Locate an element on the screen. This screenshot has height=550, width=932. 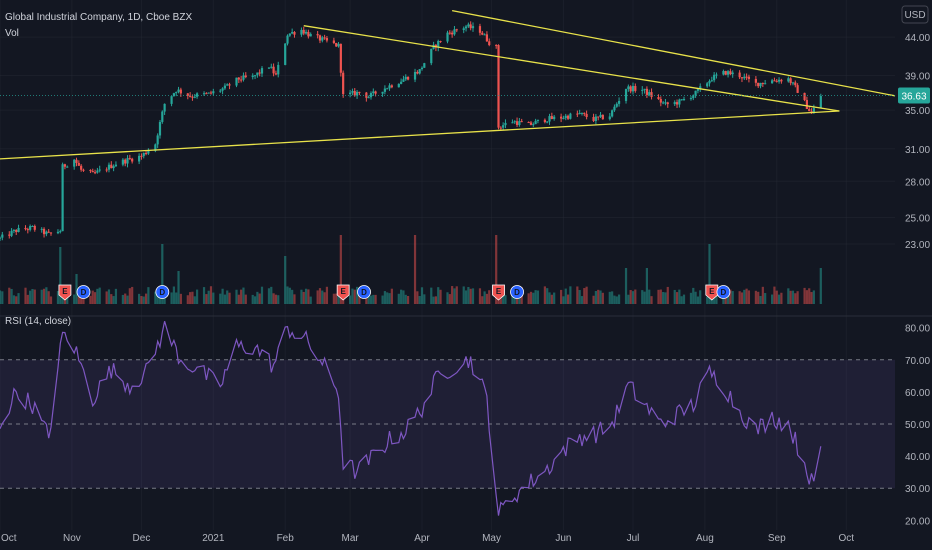
price-tick-label: 44.00 is located at coordinates (917, 38).